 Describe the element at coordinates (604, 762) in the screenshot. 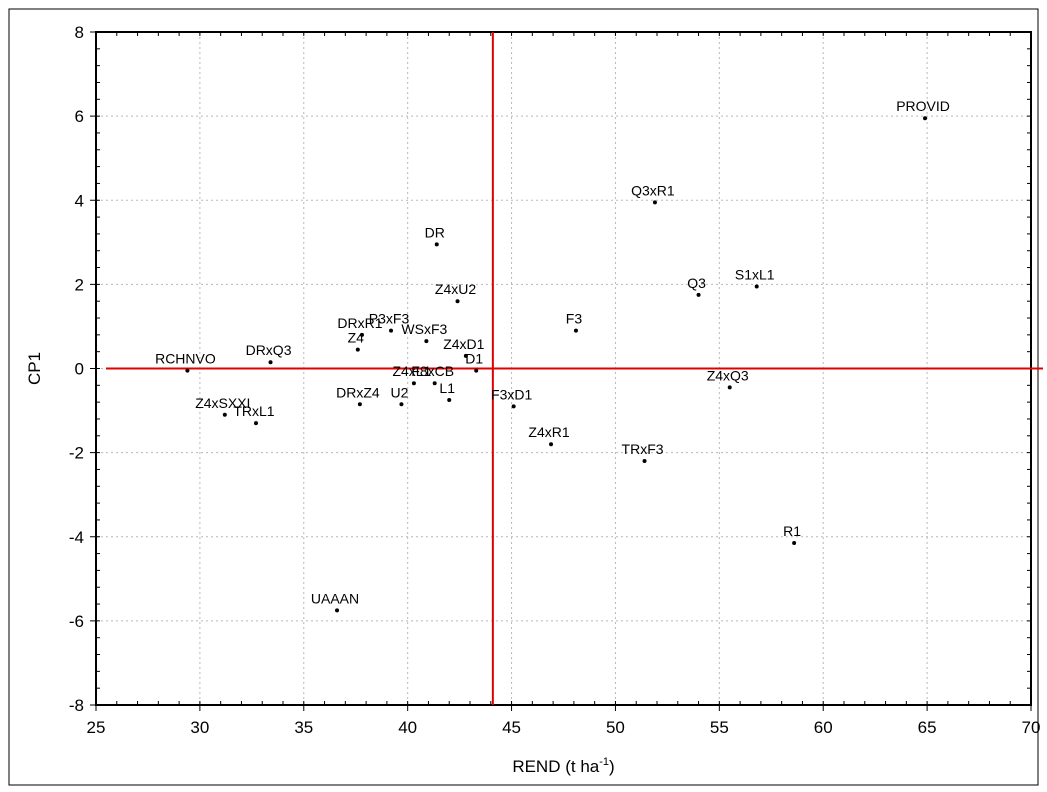

I see `x-axis-label-sup: -1` at that location.